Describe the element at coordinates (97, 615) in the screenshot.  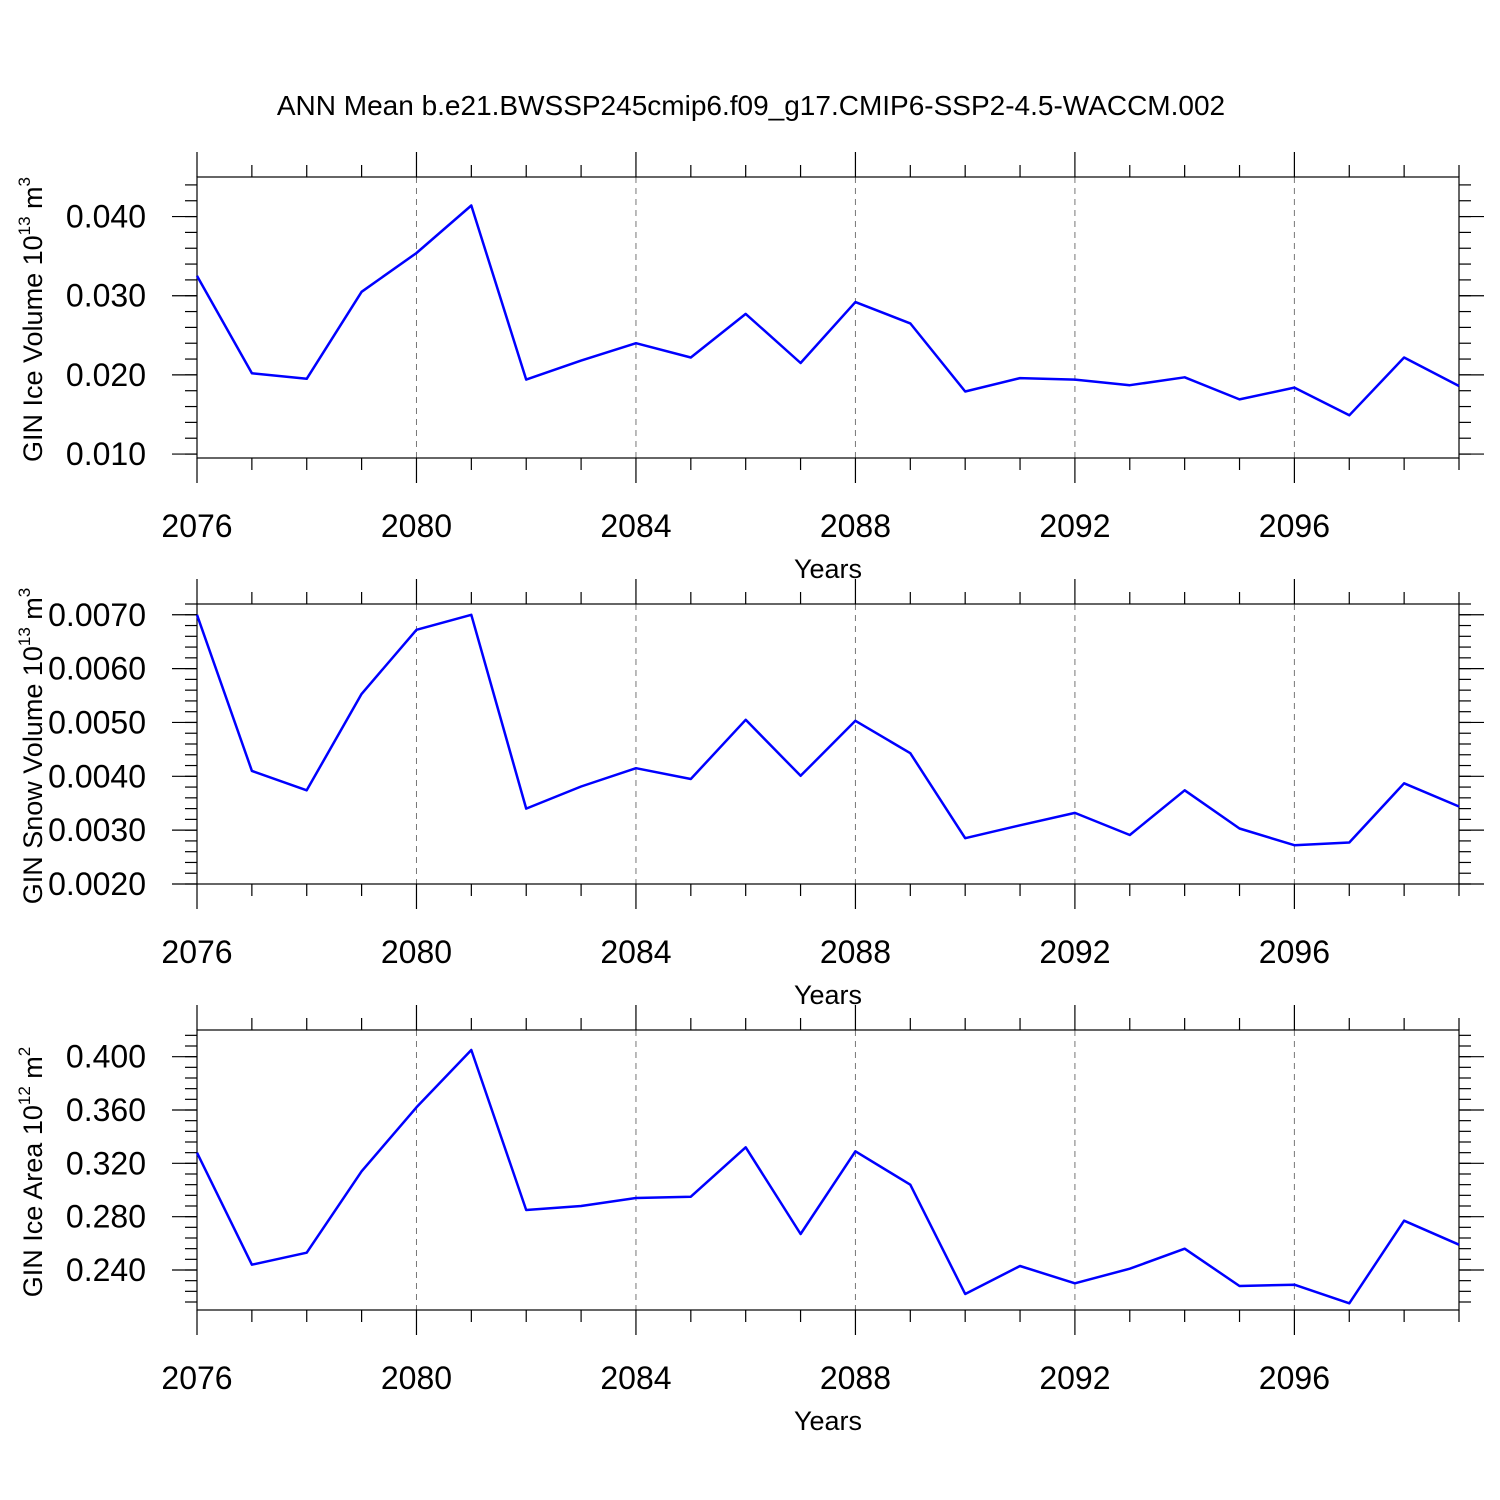
I see `y-tick-label: 0.0070` at that location.